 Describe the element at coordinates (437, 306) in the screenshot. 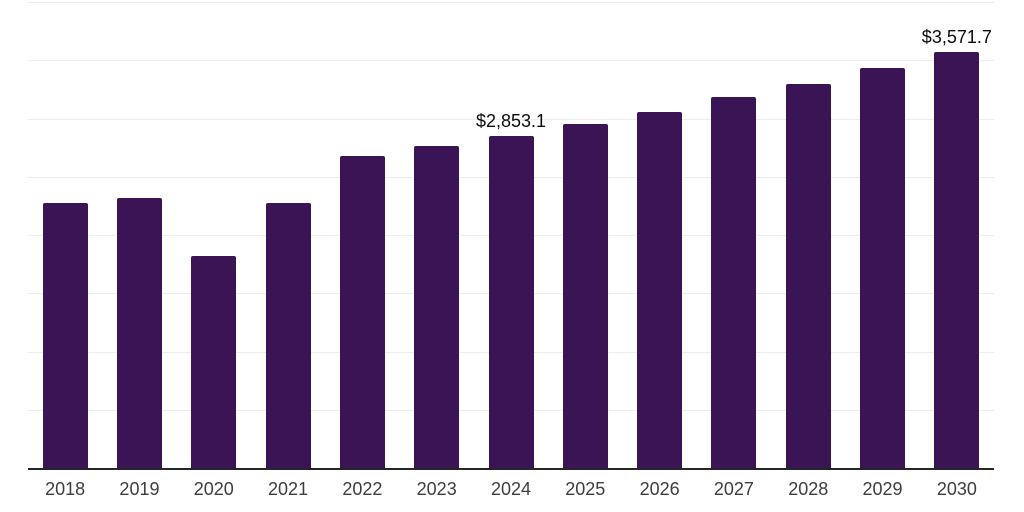

I see `bar-2023` at that location.